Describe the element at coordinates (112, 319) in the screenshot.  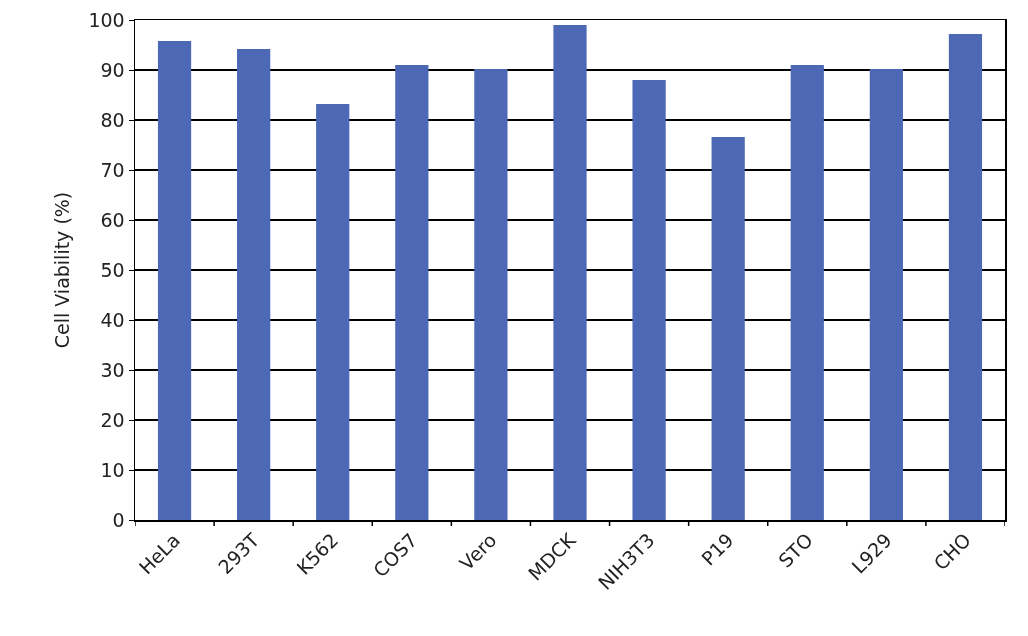
I see `y-tick-label: 40` at that location.